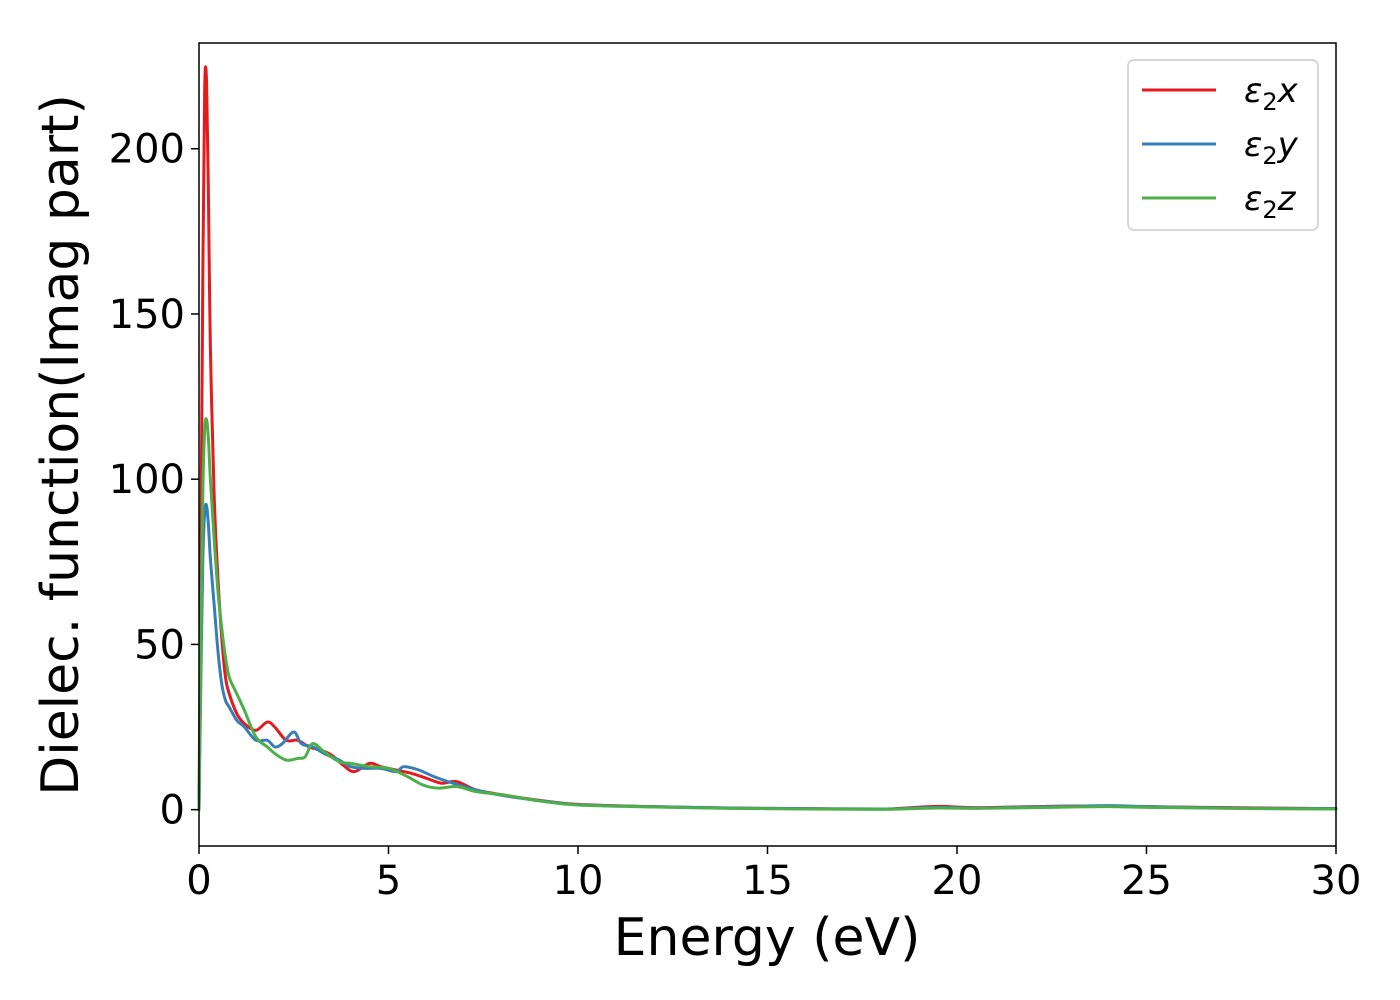 This screenshot has width=1400, height=1000. I want to click on x-tick-label: 10, so click(578, 881).